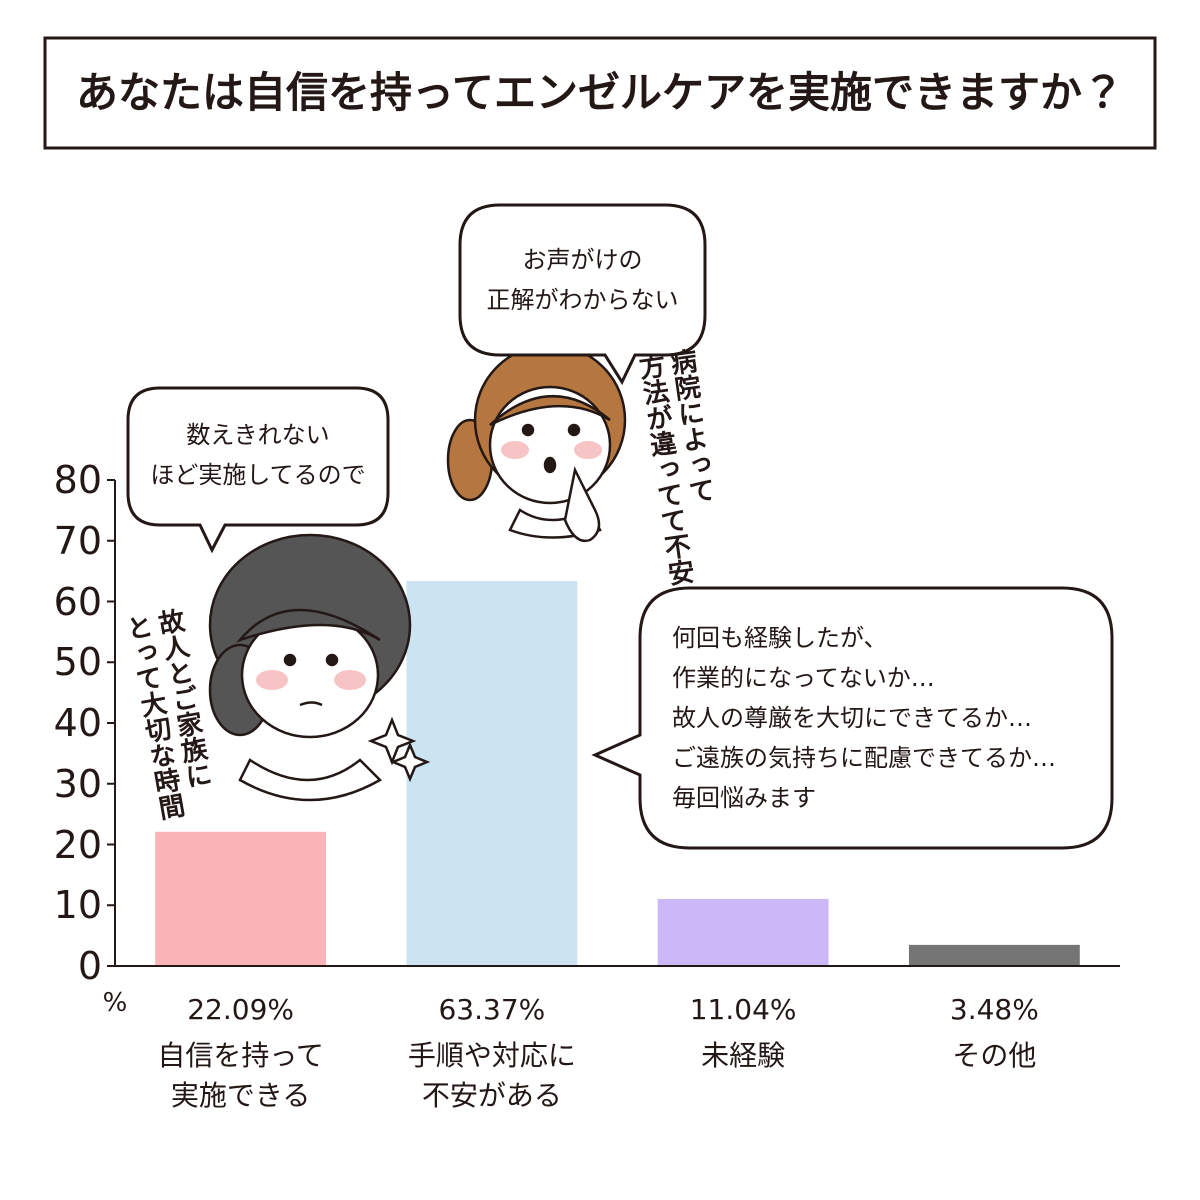 Image resolution: width=1200 pixels, height=1200 pixels. What do you see at coordinates (77, 480) in the screenshot?
I see `y-tick-label: 80` at bounding box center [77, 480].